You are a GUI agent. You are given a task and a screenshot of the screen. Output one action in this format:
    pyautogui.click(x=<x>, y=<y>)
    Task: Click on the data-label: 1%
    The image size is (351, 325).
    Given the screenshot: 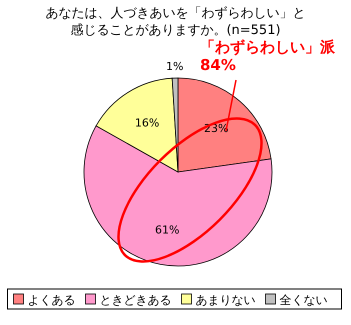 What is the action you would take?
    pyautogui.click(x=175, y=67)
    